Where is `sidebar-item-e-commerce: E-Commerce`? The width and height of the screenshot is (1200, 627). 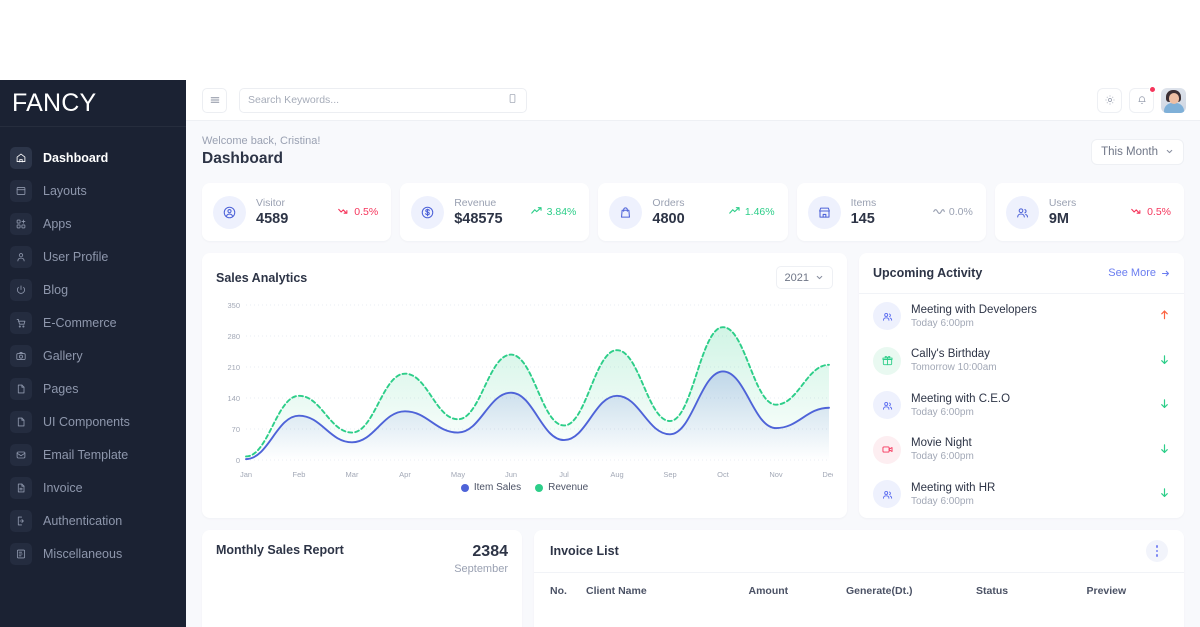
sidebar-item-e-commerce: E-Commerce is located at coordinates (93, 322).